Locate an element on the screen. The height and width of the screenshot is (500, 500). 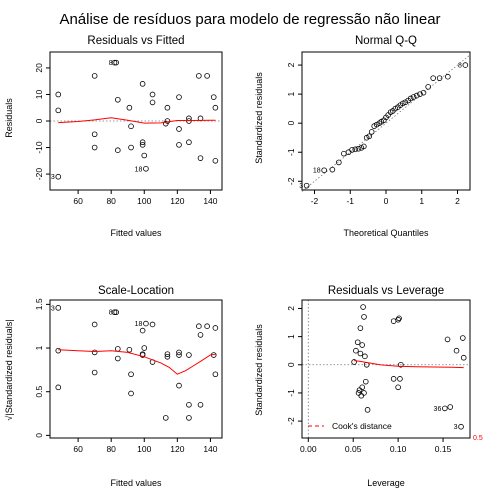
smoother-line is located at coordinates (137, 120).